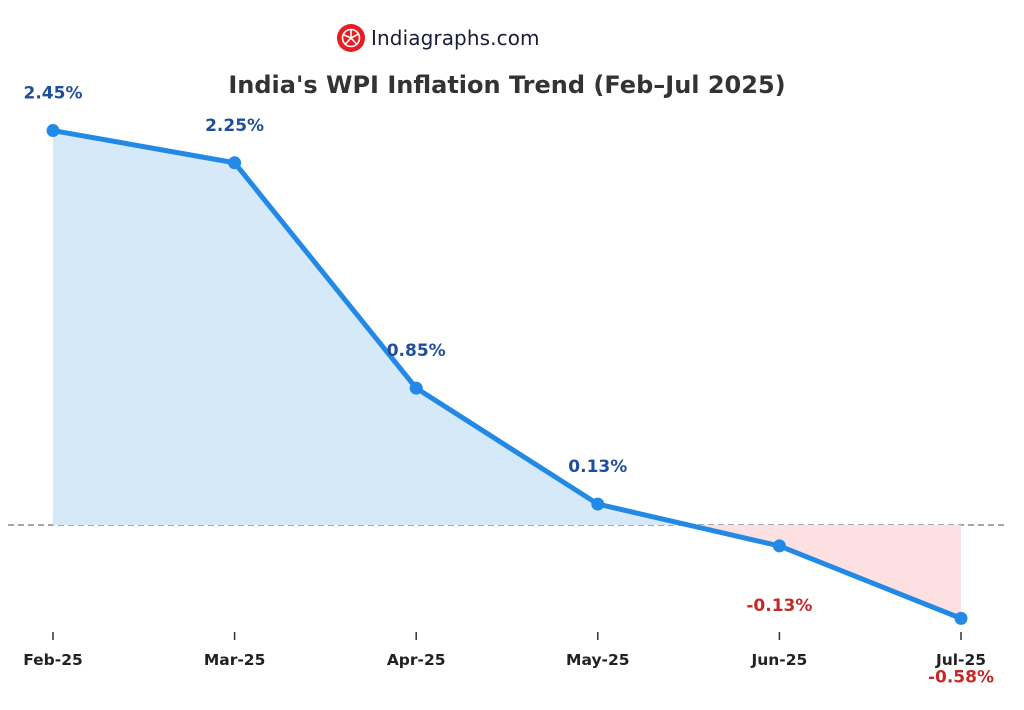  Describe the element at coordinates (455, 38) in the screenshot. I see `brand-name: Indiagraphs.com` at that location.